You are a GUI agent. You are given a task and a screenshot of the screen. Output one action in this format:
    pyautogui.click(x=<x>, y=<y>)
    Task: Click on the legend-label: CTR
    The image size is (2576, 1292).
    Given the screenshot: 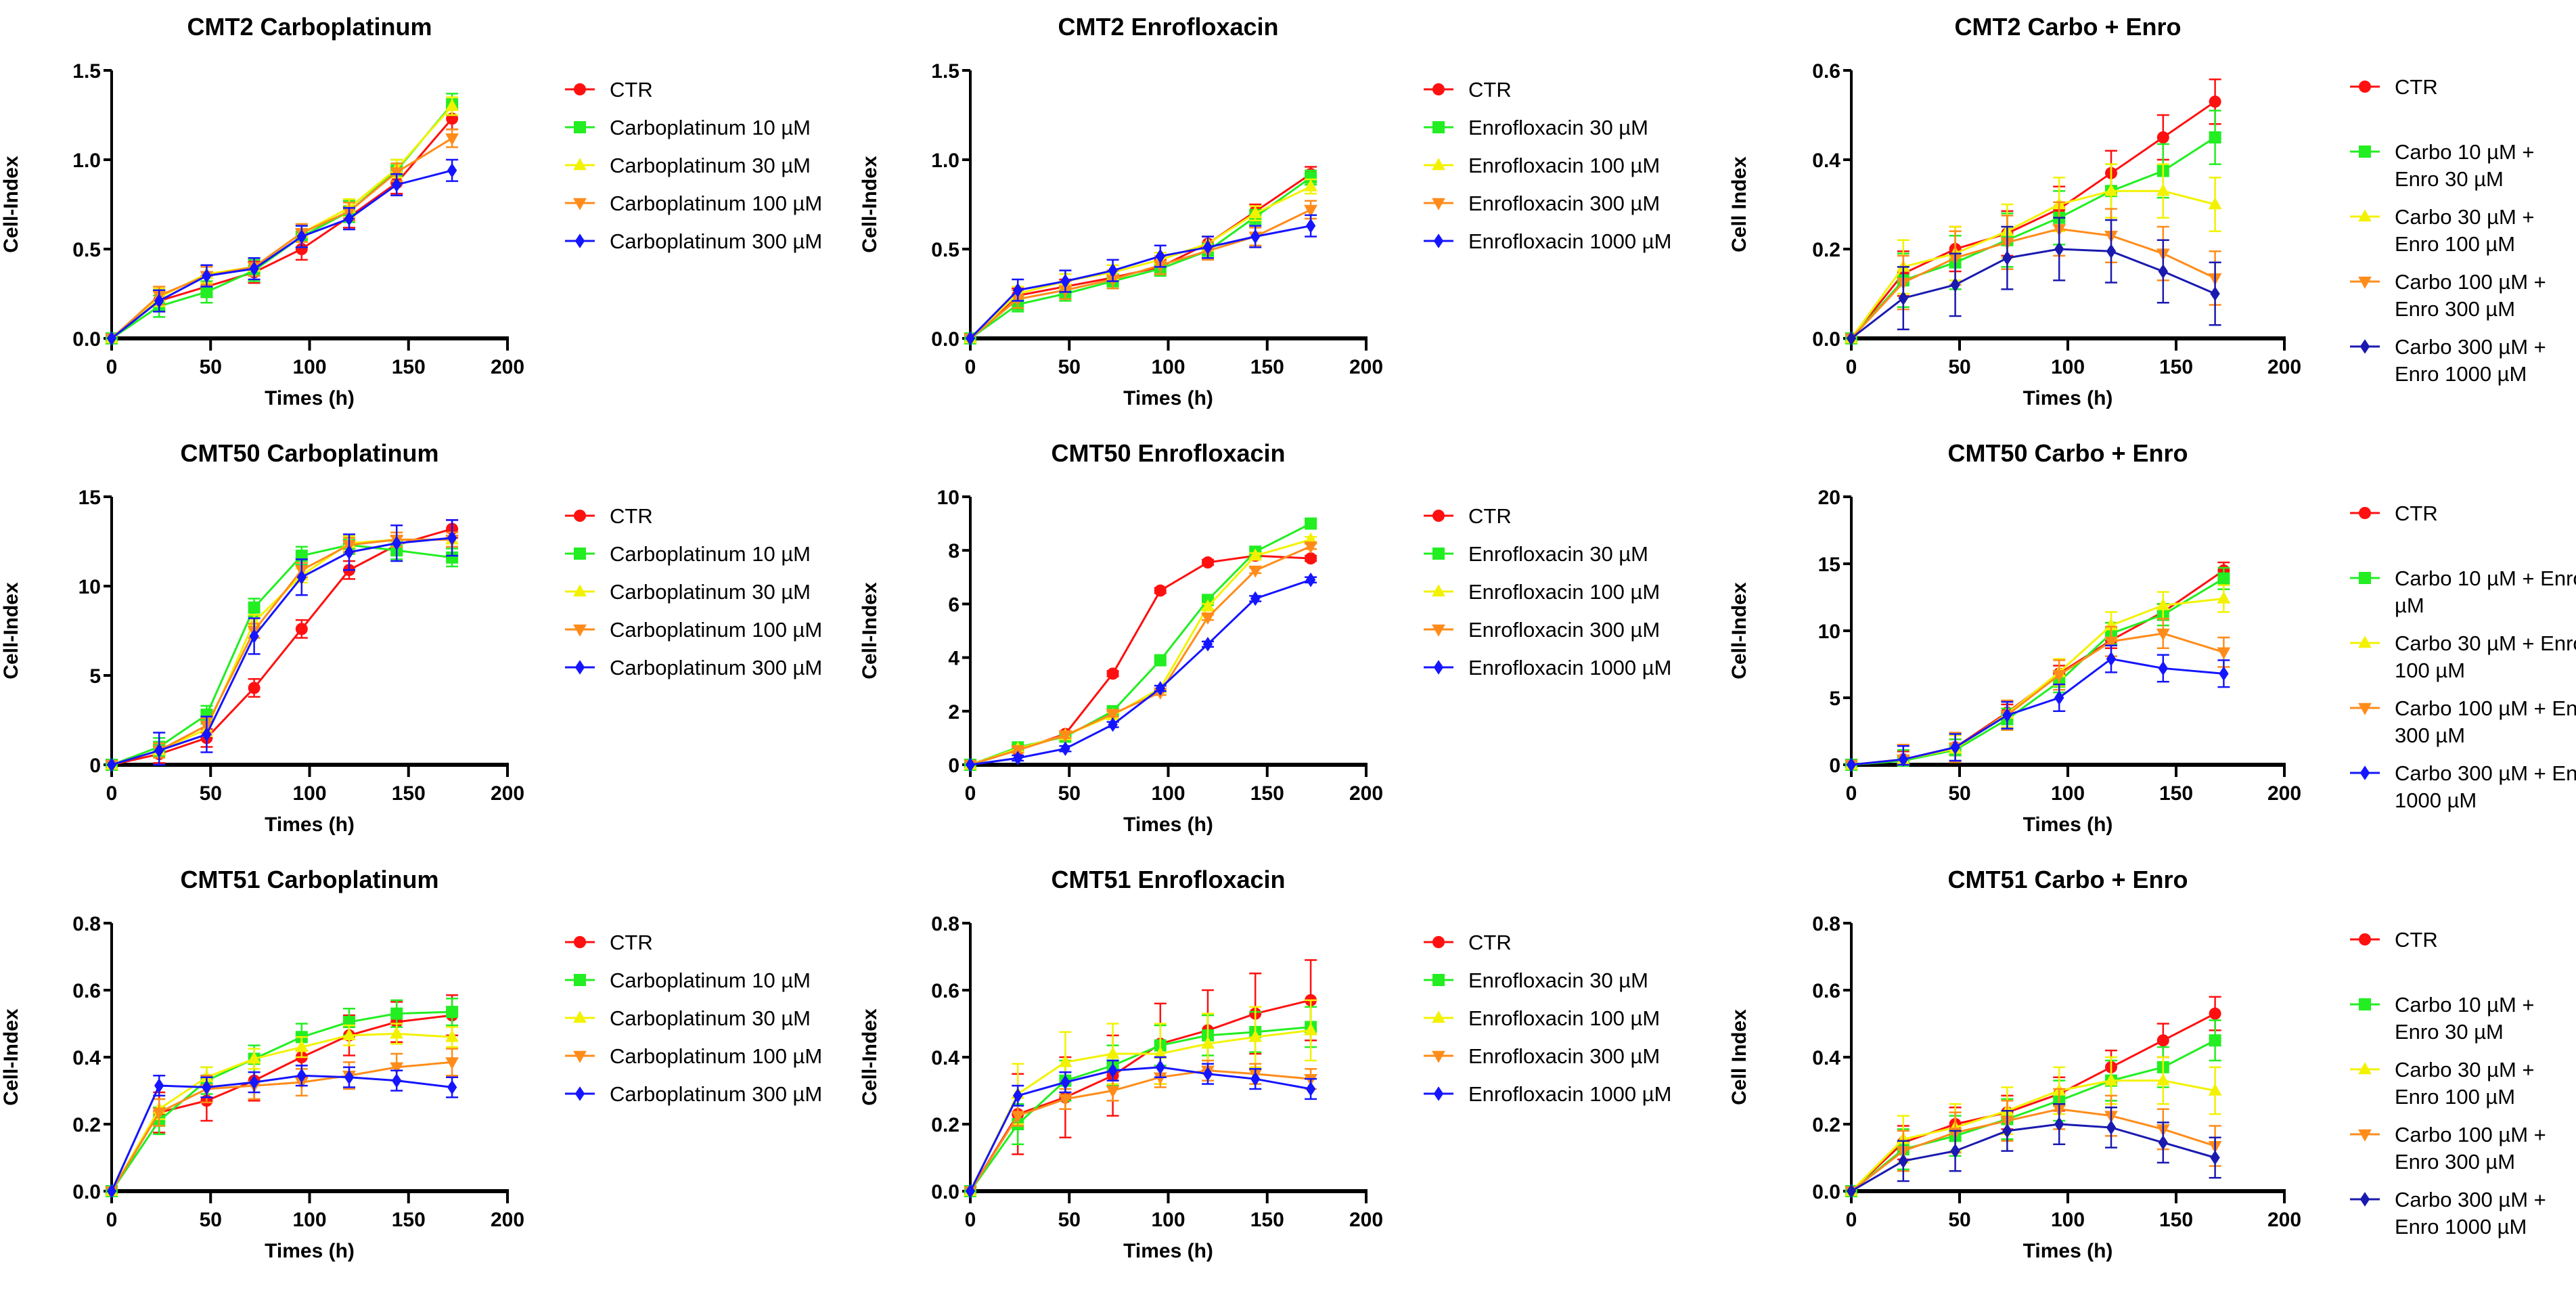 What is the action you would take?
    pyautogui.click(x=1490, y=516)
    